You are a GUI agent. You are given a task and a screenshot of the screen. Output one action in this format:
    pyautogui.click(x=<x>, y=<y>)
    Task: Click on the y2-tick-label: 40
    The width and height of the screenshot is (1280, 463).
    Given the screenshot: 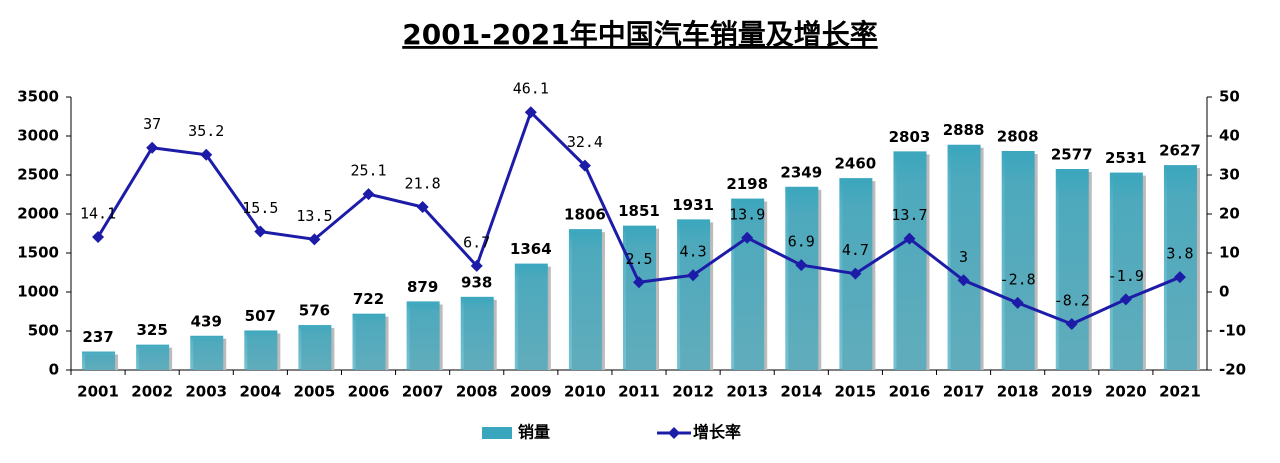 What is the action you would take?
    pyautogui.click(x=1229, y=136)
    